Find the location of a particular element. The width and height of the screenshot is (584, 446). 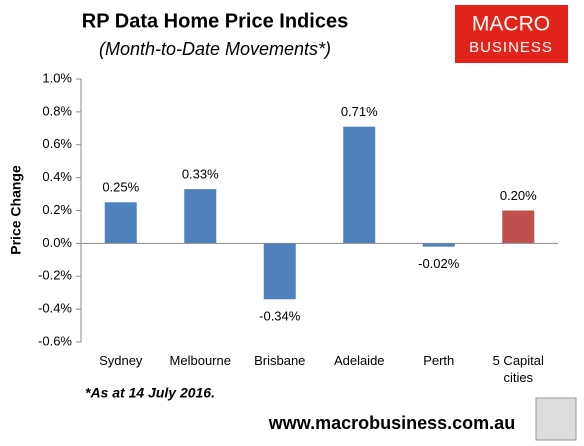

y-tick-label: 0.0% is located at coordinates (57, 242).